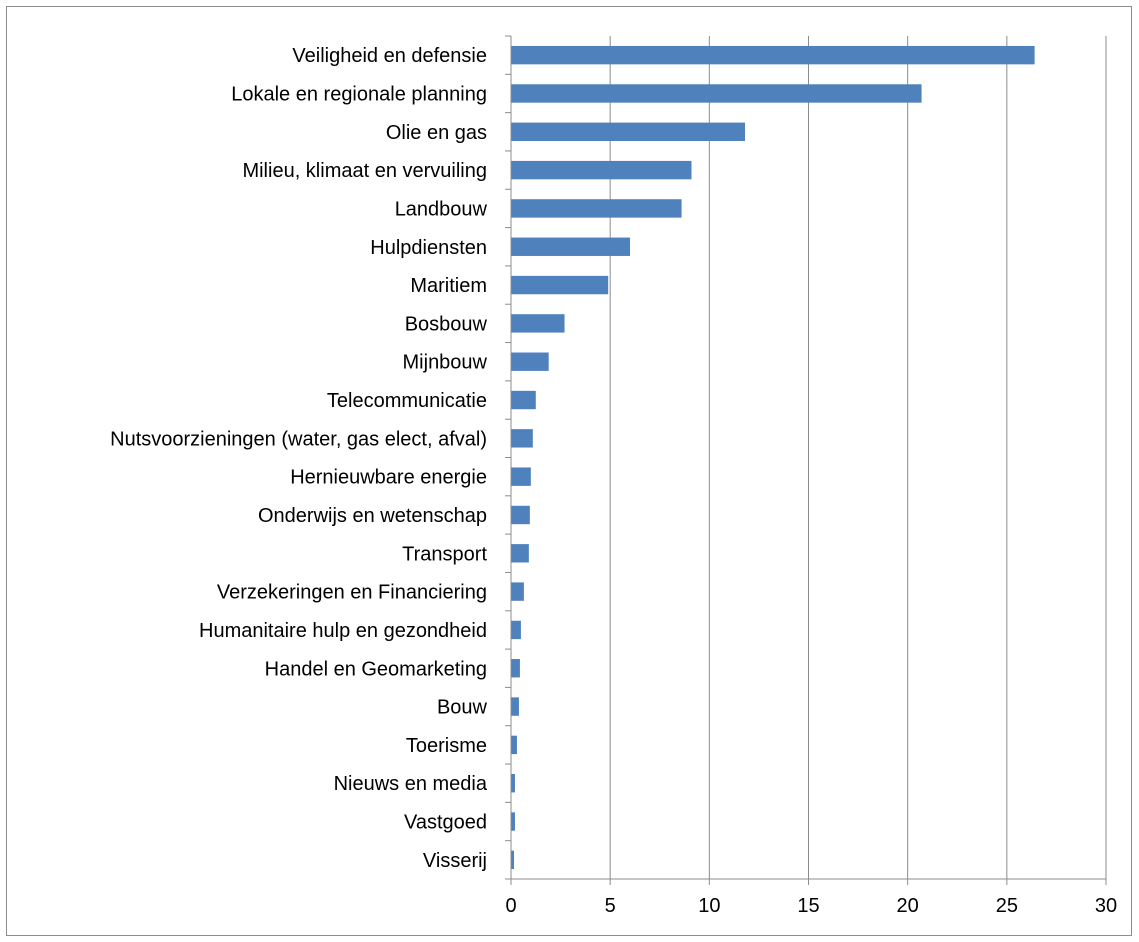 The image size is (1139, 942). What do you see at coordinates (510, 906) in the screenshot?
I see `x-tick-label-0: 0` at bounding box center [510, 906].